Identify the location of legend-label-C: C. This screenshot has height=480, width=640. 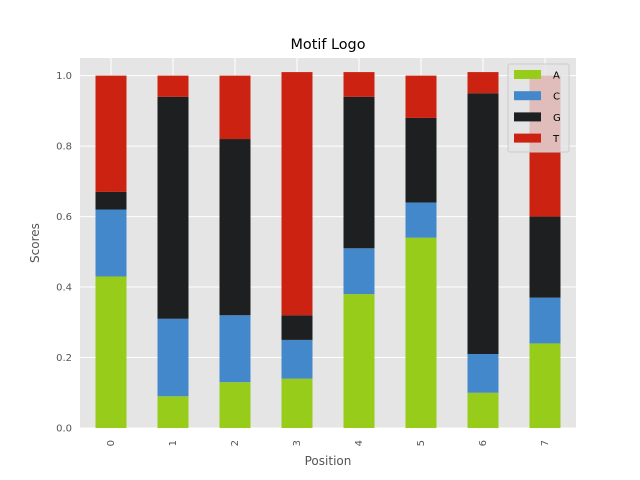
(556, 97).